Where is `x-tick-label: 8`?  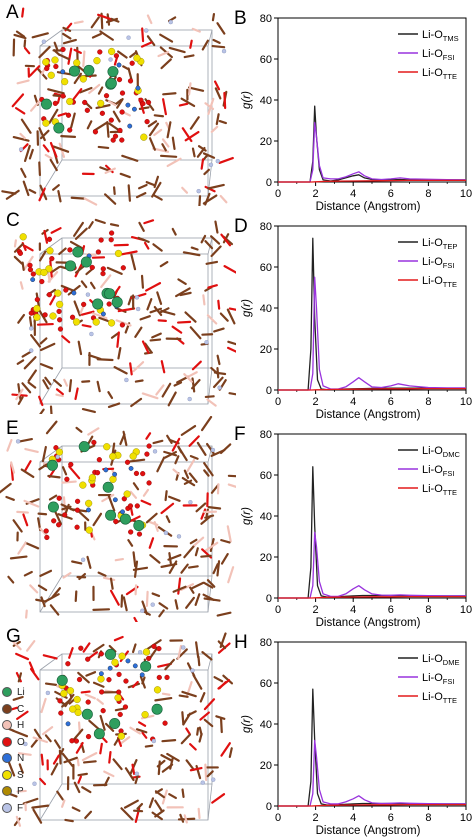 x-tick-label: 8 is located at coordinates (428, 610).